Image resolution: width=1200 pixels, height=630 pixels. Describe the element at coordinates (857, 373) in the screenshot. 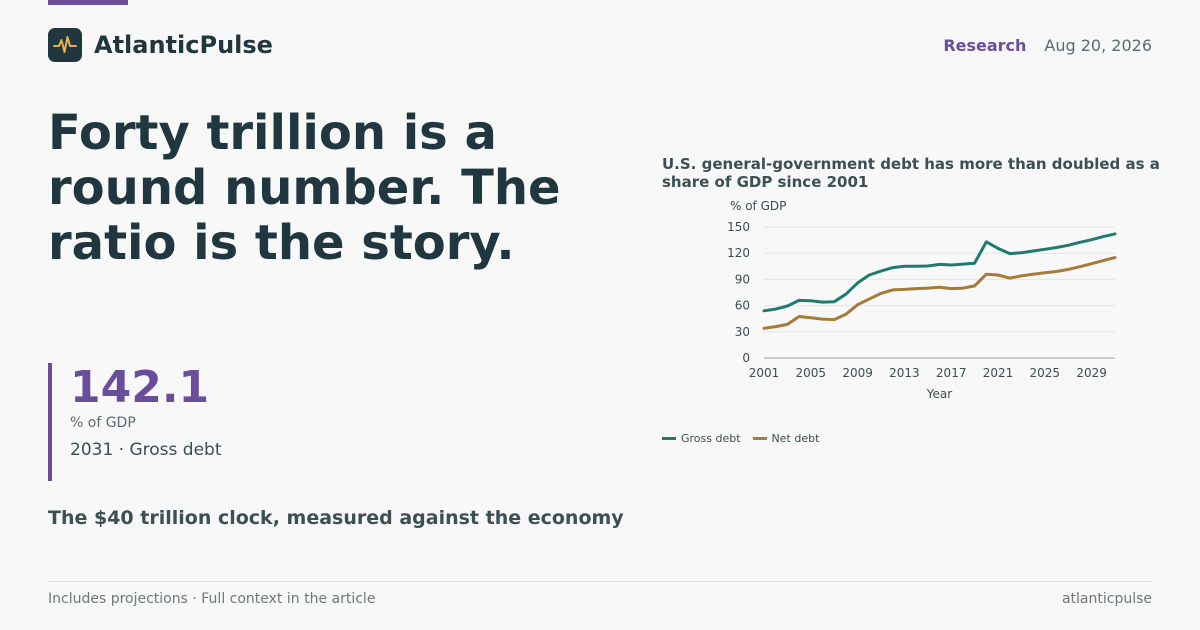

I see `x-tick-label-2009: 2009` at that location.